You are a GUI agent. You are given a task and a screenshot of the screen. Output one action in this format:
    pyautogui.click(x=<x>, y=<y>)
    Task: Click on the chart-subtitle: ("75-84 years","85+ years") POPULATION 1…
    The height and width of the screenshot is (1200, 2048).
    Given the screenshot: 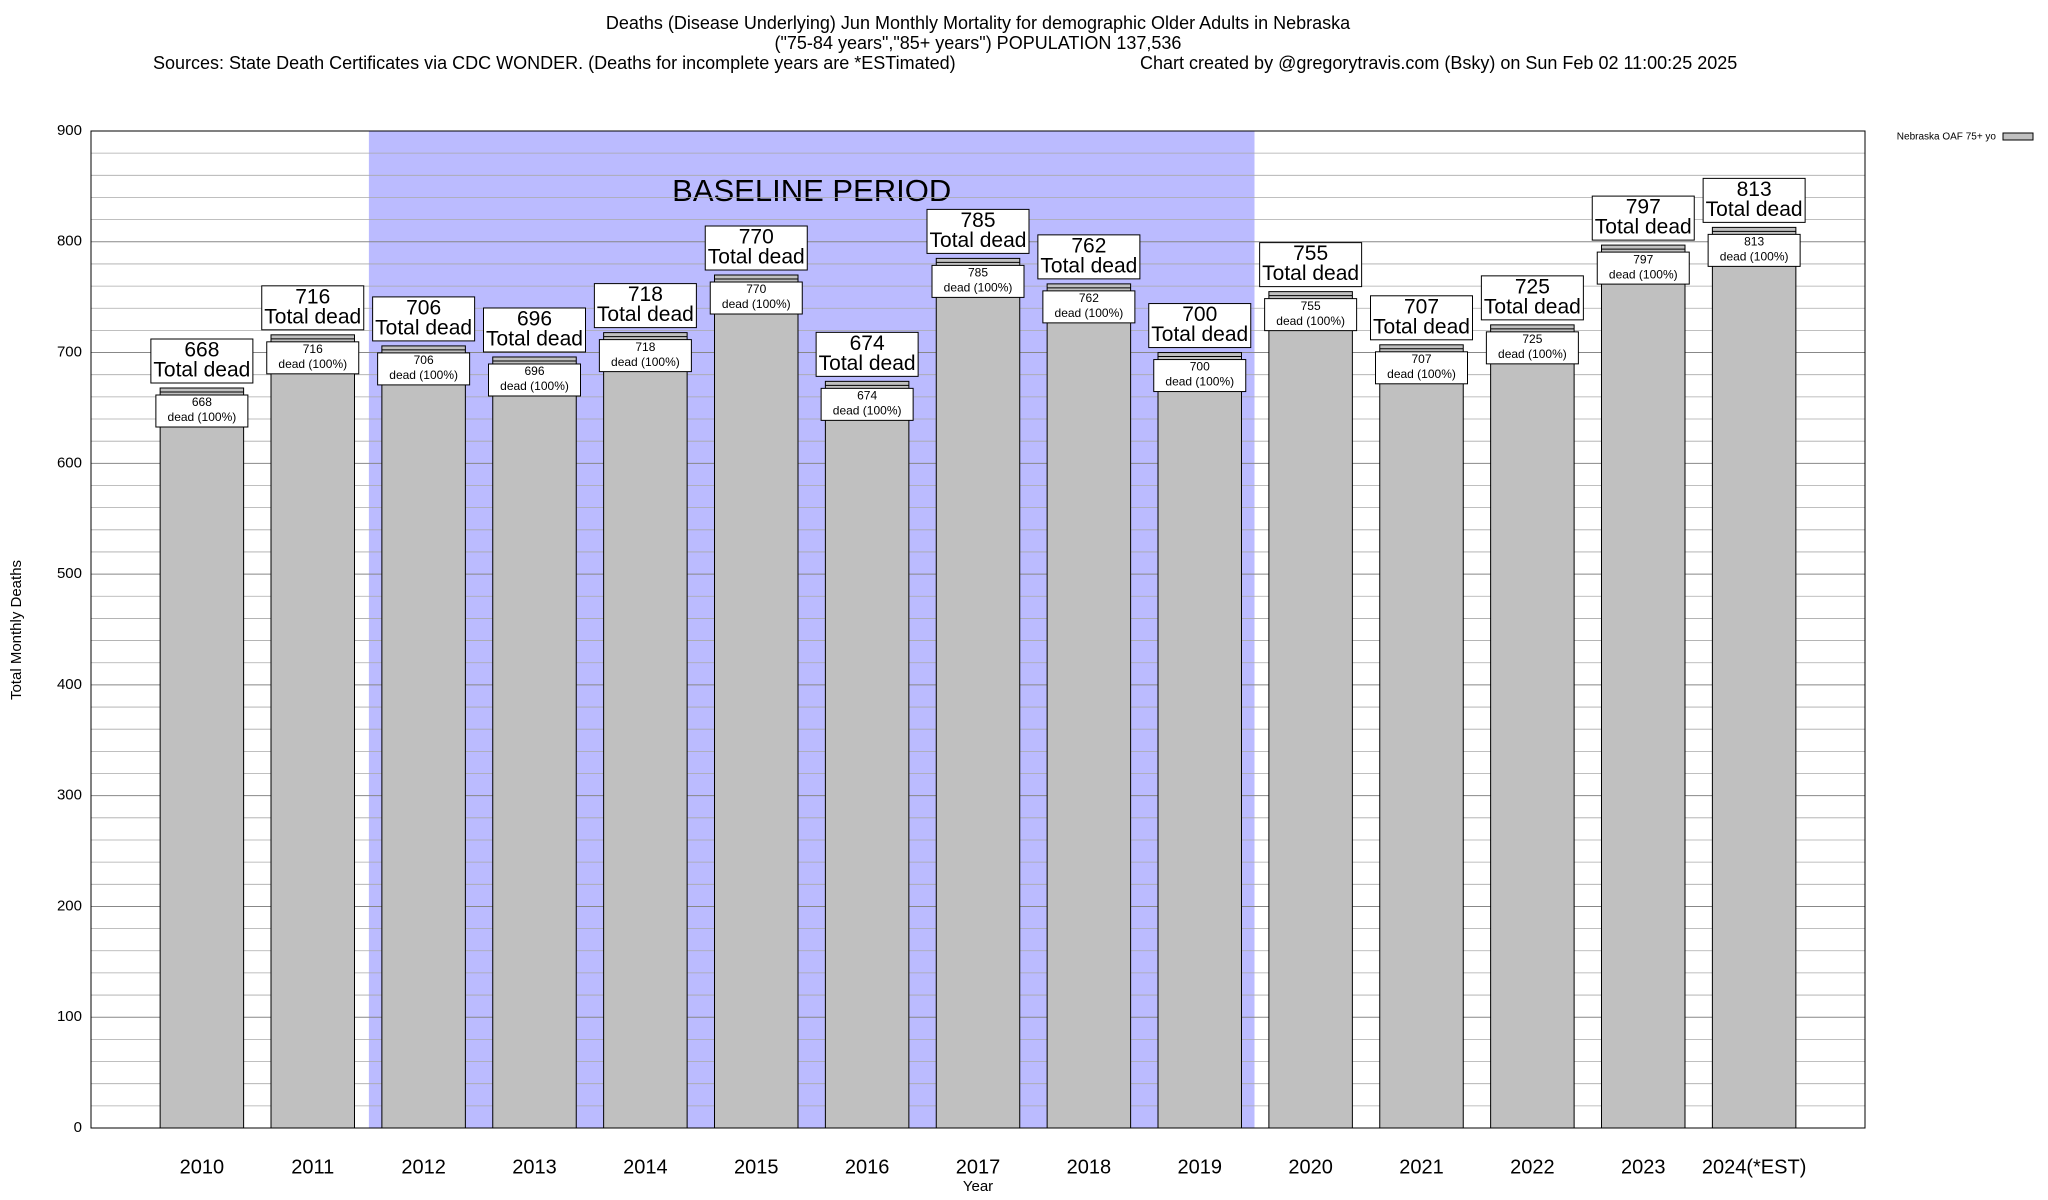 What is the action you would take?
    pyautogui.click(x=978, y=43)
    